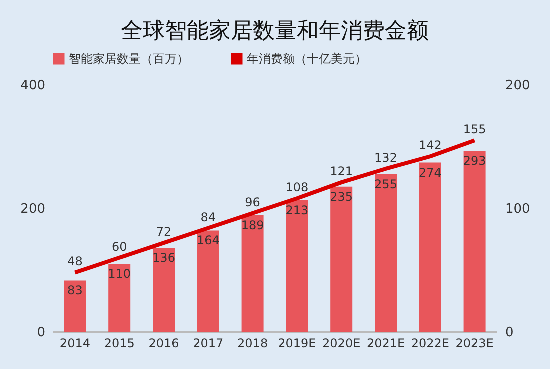  I want to click on data-label: 72, so click(164, 232).